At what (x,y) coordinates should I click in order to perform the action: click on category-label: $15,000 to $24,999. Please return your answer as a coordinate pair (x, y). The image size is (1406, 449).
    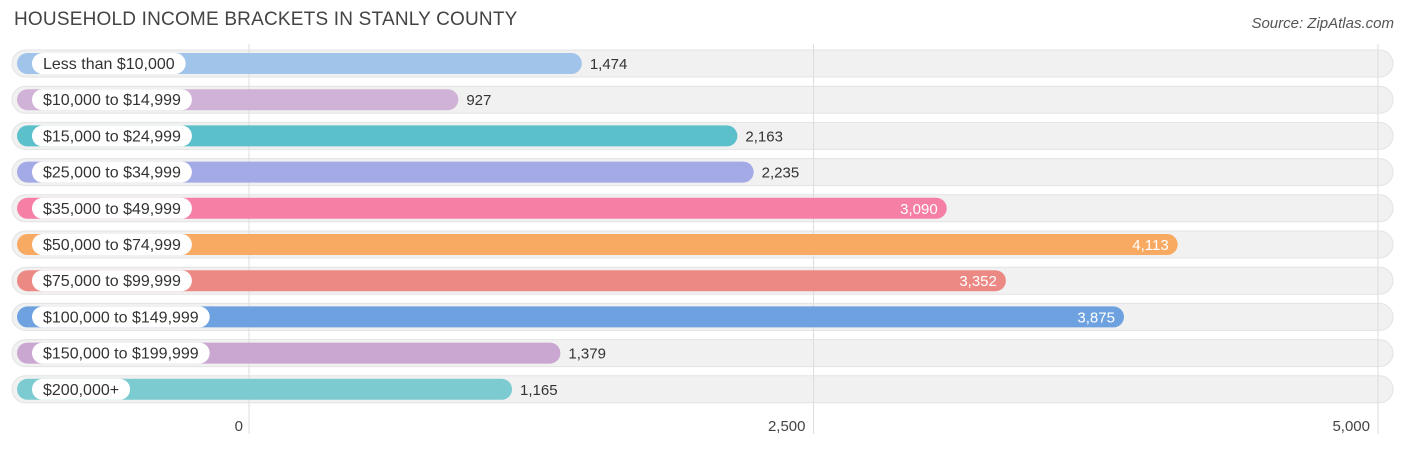
    Looking at the image, I should click on (112, 136).